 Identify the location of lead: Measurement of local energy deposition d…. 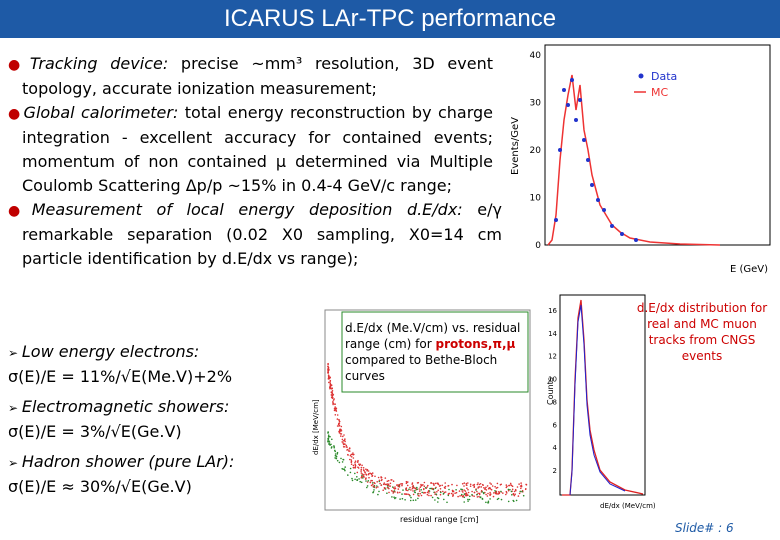
(247, 209).